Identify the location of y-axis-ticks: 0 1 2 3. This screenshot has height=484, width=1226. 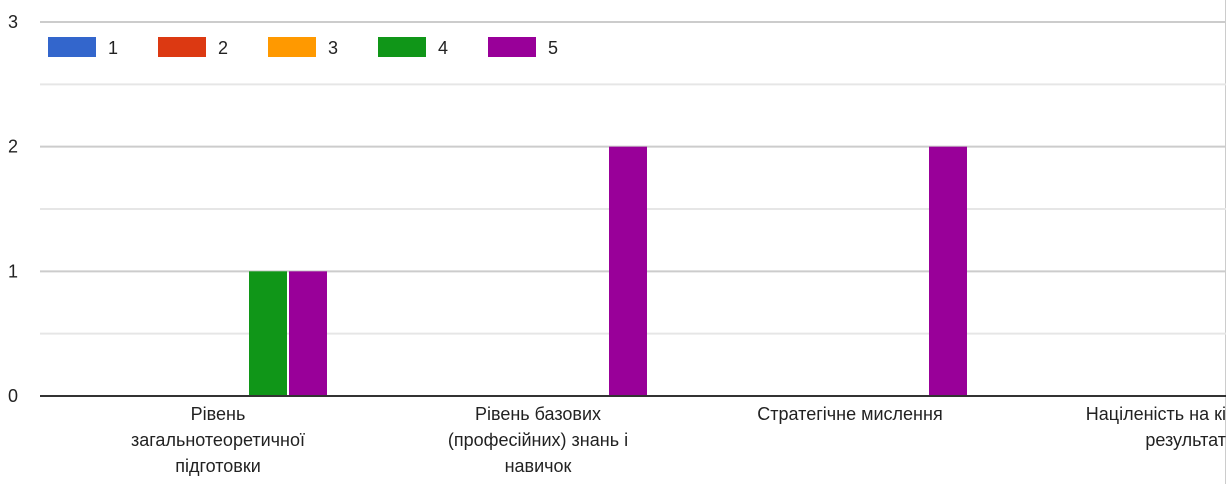
(13, 209).